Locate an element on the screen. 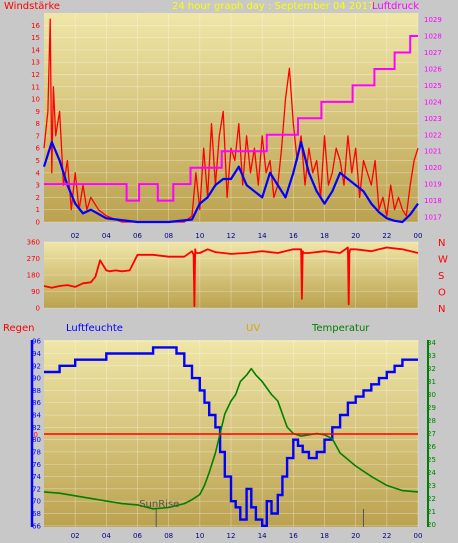  pressure-y-tick-1018: 1018 is located at coordinates (433, 201).